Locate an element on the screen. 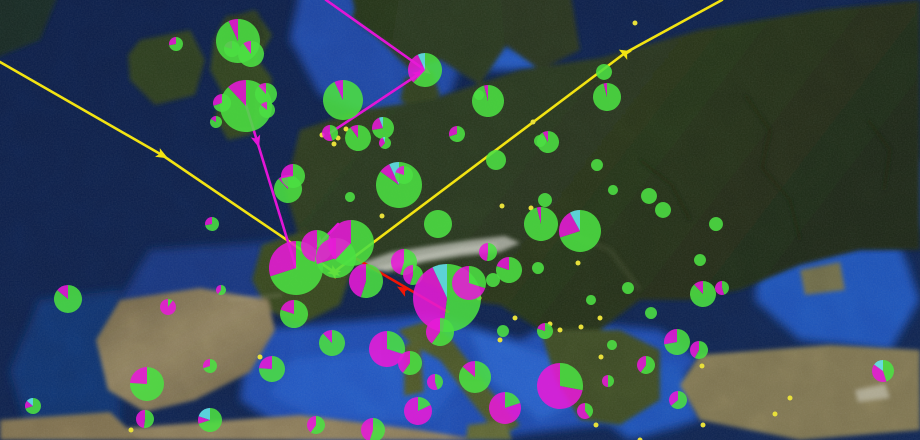  f-magenta-west-line is located at coordinates (377, 101).